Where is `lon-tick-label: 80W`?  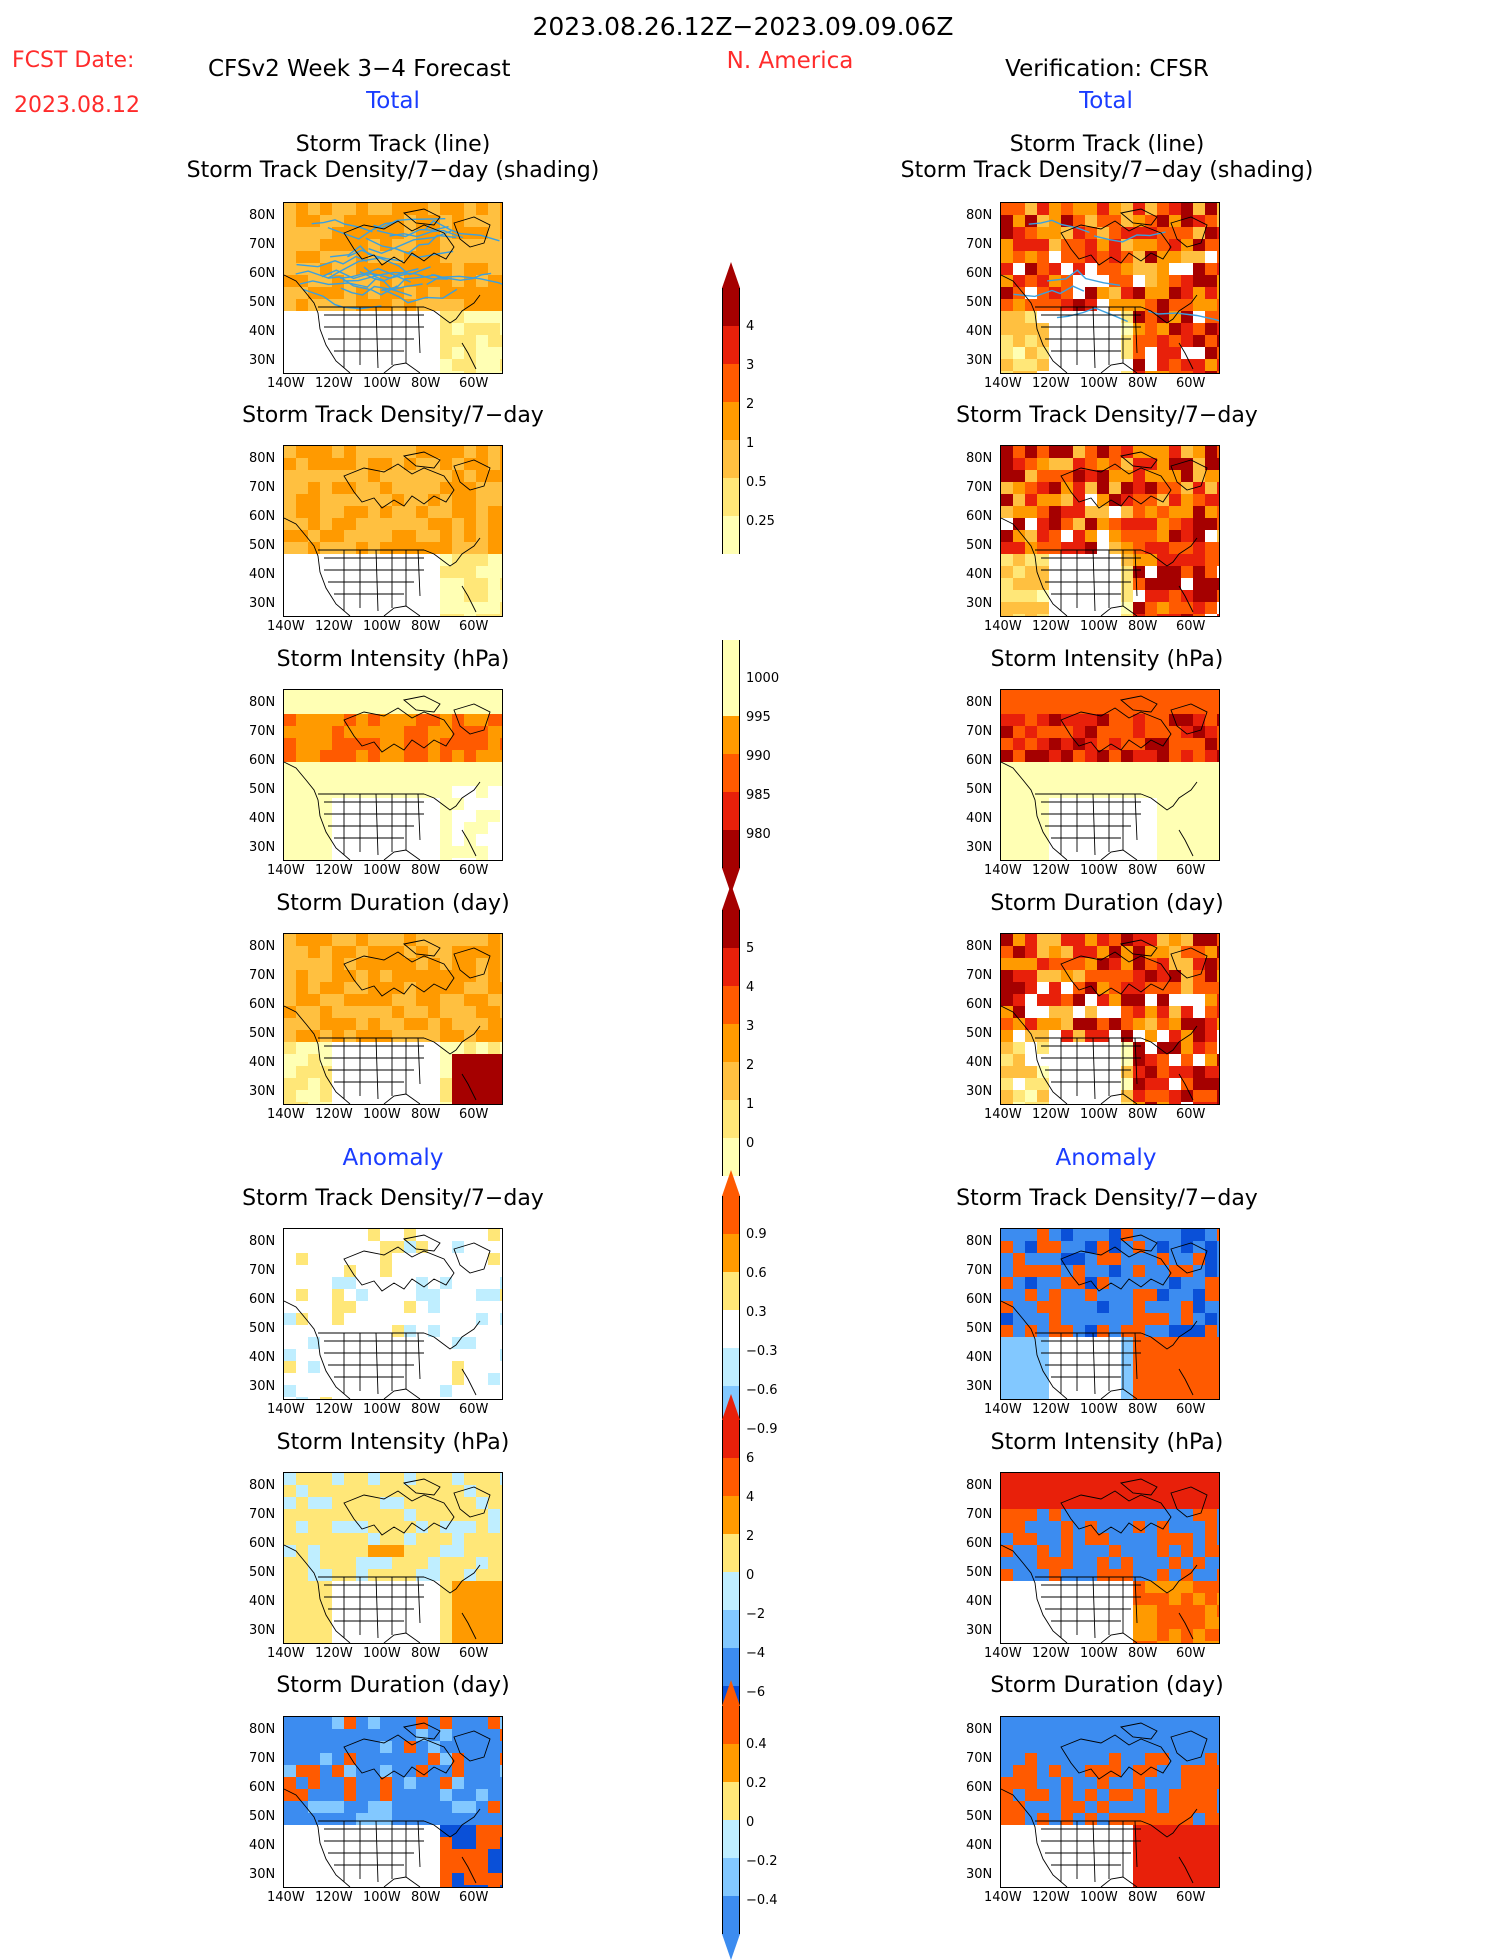 lon-tick-label: 80W is located at coordinates (1143, 626).